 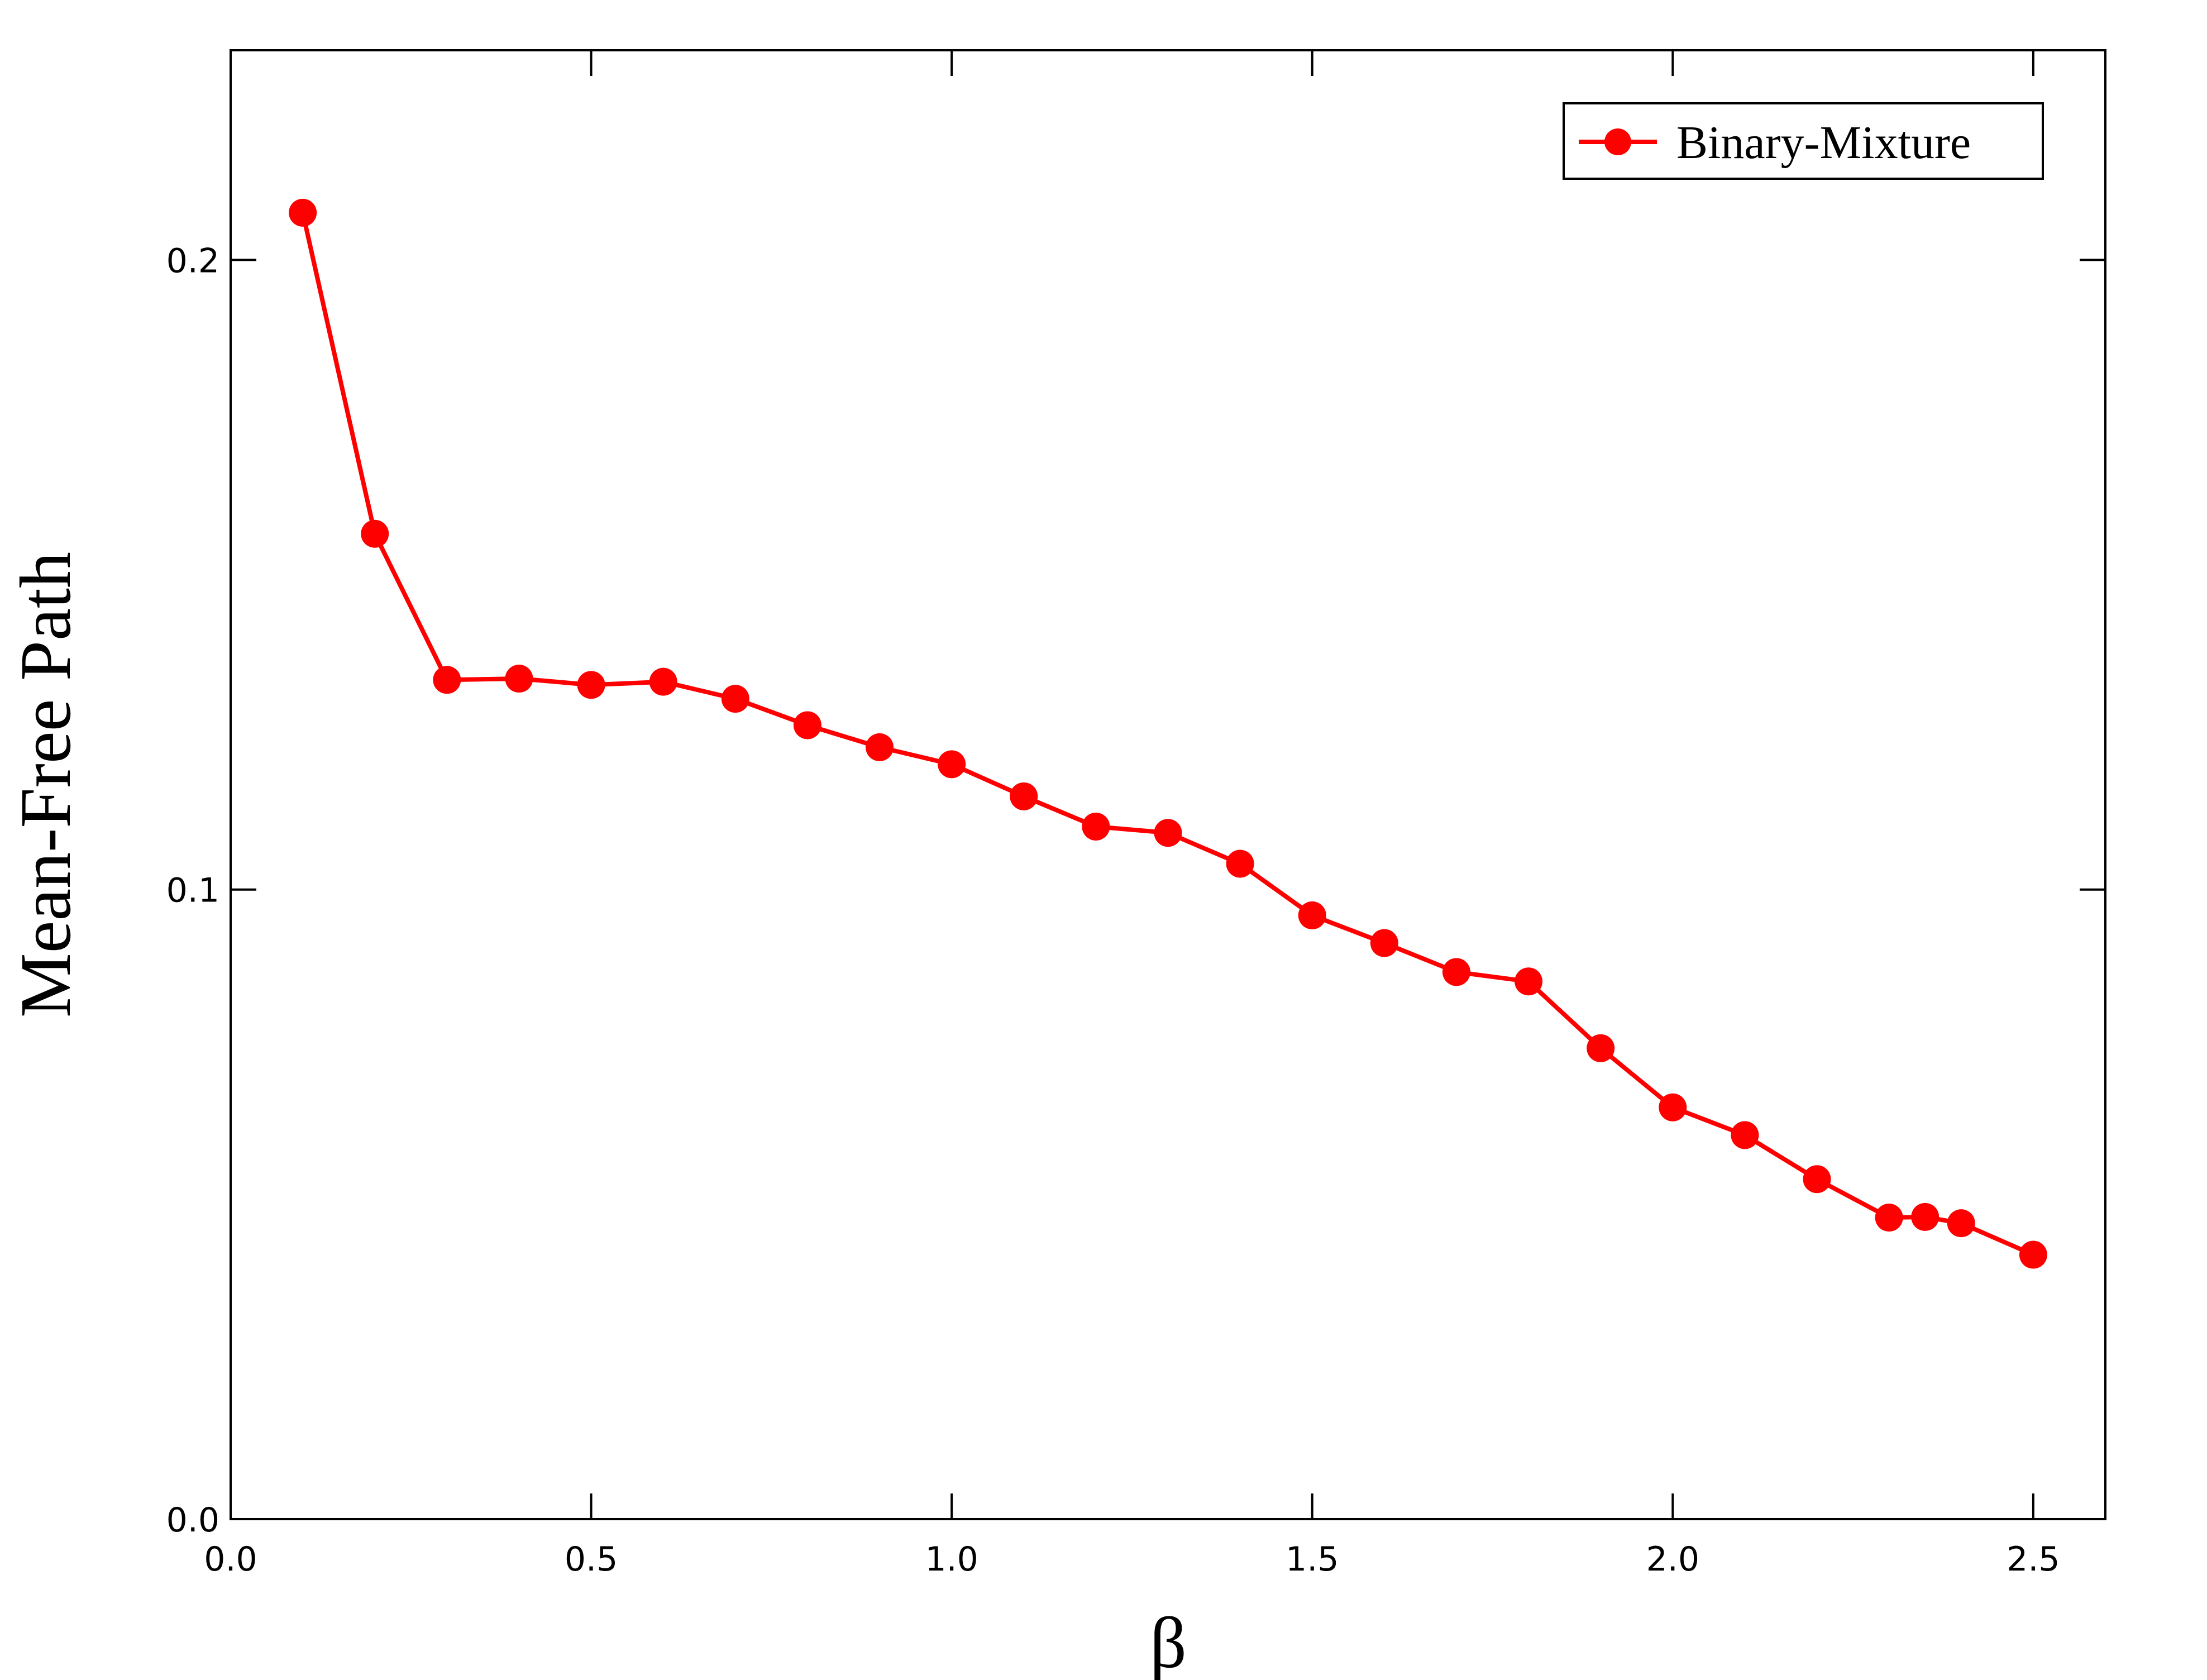 I want to click on y-tick-label: 0.2, so click(x=192, y=260).